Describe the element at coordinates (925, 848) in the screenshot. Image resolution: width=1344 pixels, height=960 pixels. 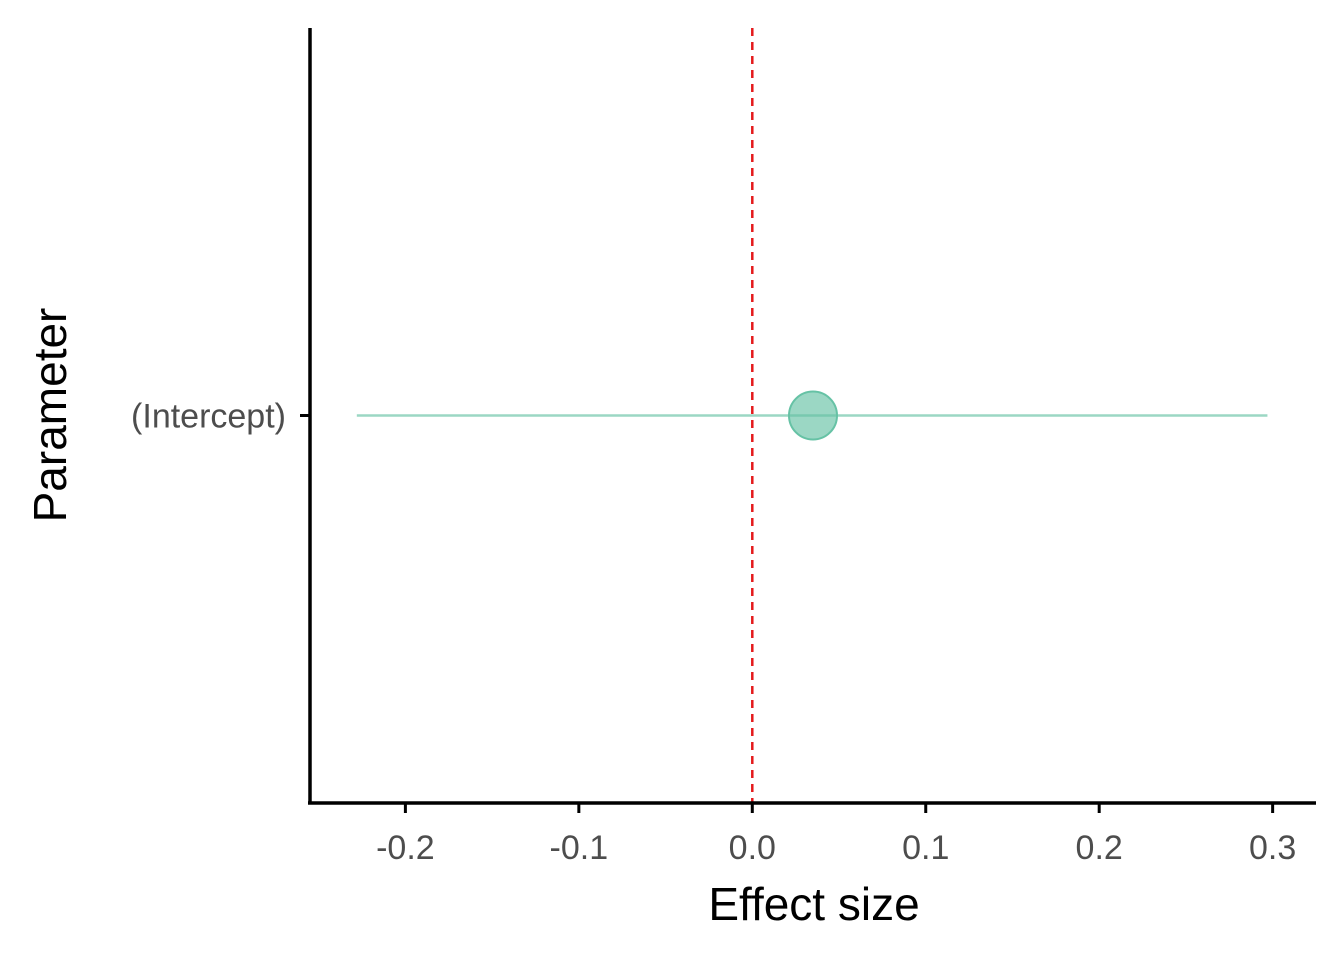
I see `x-tick-label: 0.1` at that location.